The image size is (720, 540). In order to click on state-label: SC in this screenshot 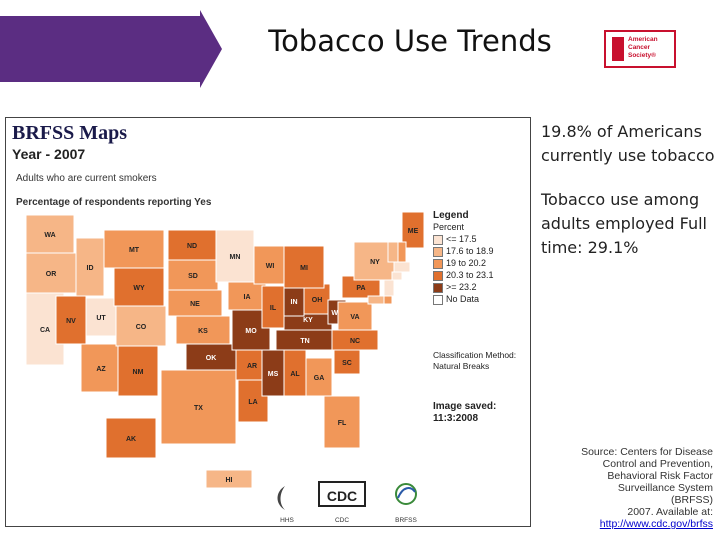, I will do `click(347, 363)`.